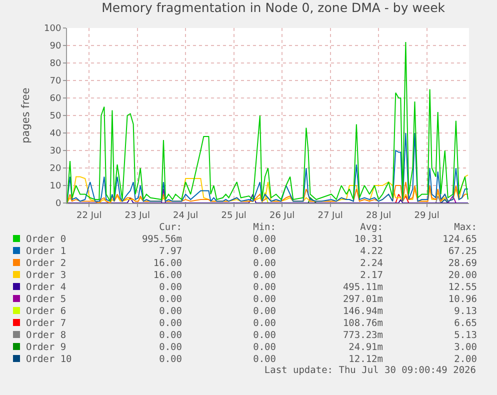 The width and height of the screenshot is (497, 395). I want to click on text: 12.55, so click(462, 288).